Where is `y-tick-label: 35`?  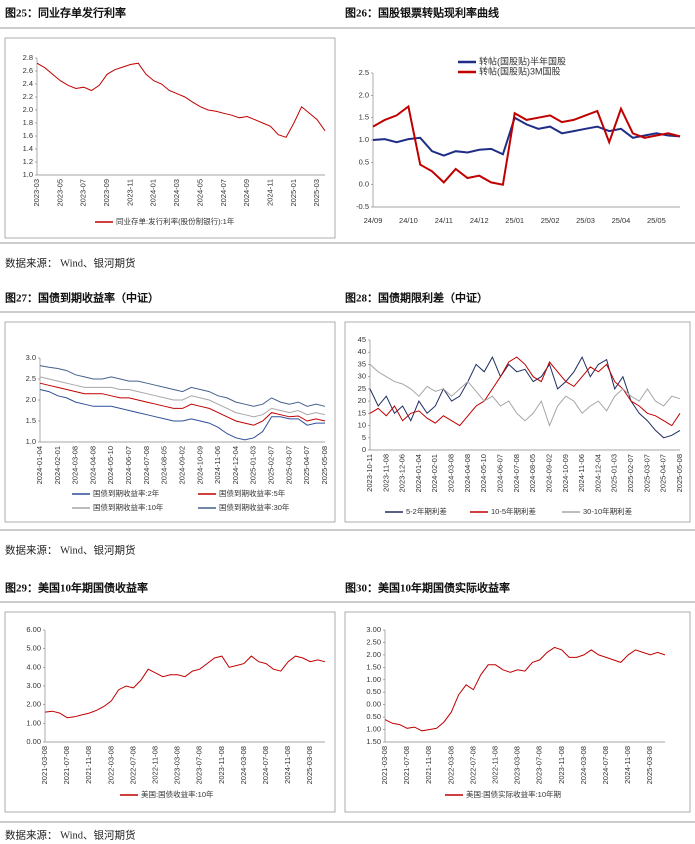
y-tick-label: 35 is located at coordinates (362, 363).